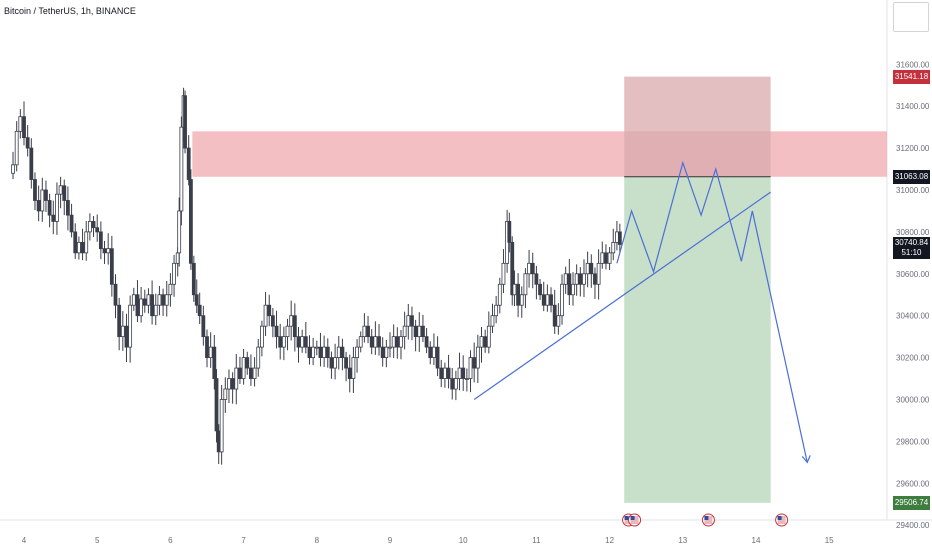  What do you see at coordinates (682, 540) in the screenshot?
I see `time-axis-tick: 13` at bounding box center [682, 540].